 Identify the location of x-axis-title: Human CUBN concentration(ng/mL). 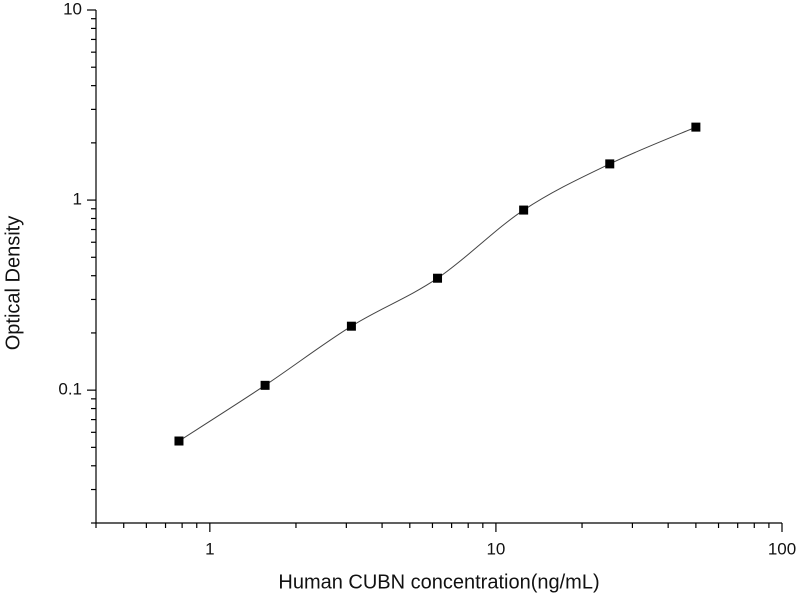
(438, 582).